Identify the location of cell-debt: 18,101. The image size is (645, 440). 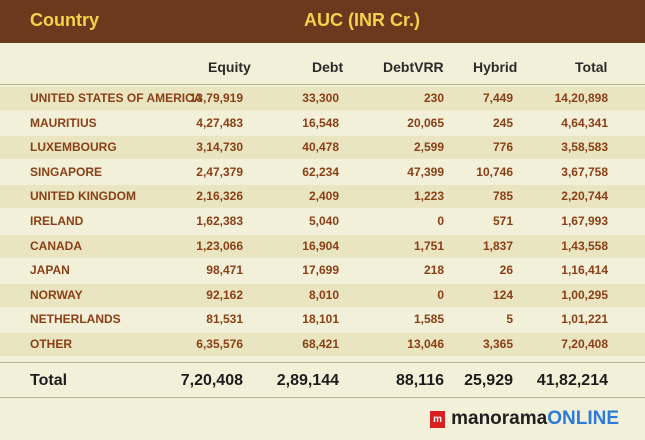
(320, 319).